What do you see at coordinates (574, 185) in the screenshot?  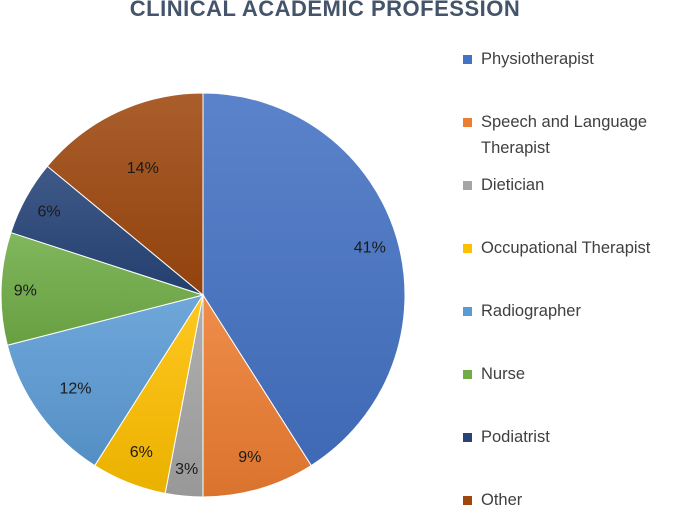 I see `legend-item-dietician: Dietician` at bounding box center [574, 185].